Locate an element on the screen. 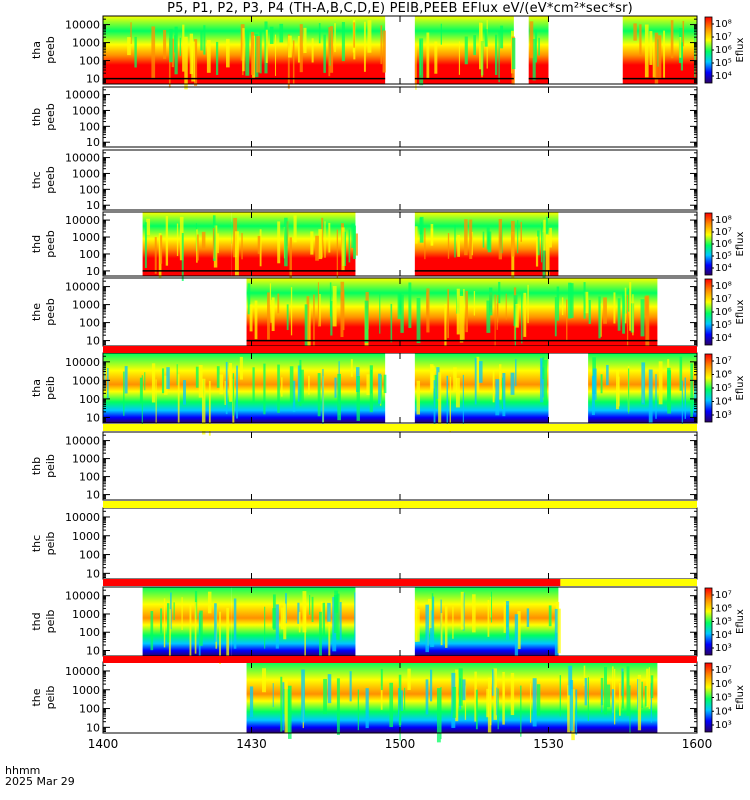  quality-flag-bar is located at coordinates (400, 427).